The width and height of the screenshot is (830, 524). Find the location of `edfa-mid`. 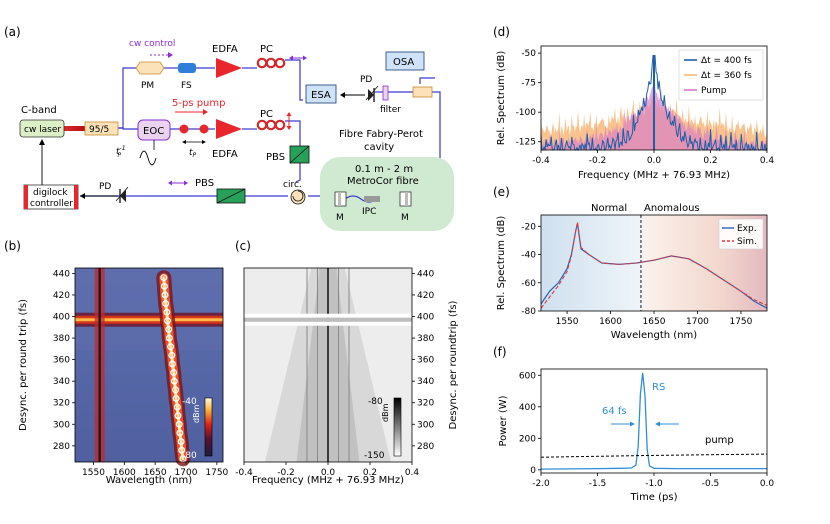

edfa-mid is located at coordinates (229, 129).